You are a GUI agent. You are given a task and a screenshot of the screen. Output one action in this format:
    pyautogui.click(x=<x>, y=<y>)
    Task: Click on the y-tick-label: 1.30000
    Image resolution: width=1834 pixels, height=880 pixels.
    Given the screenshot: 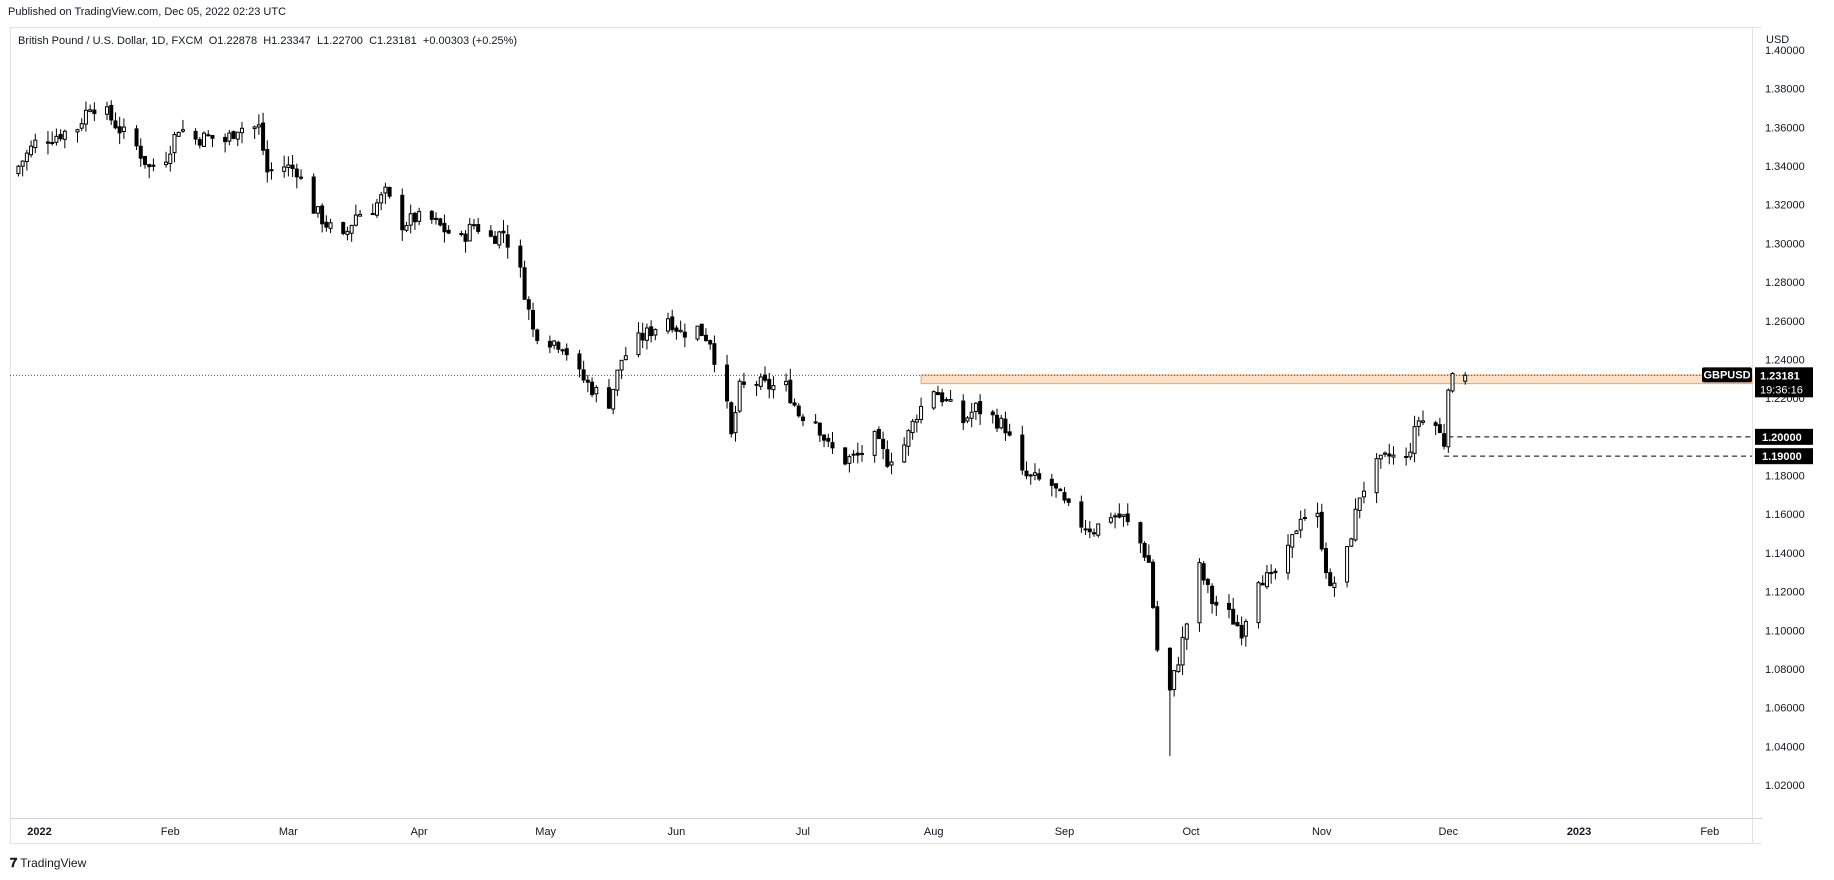 What is the action you would take?
    pyautogui.click(x=1785, y=244)
    